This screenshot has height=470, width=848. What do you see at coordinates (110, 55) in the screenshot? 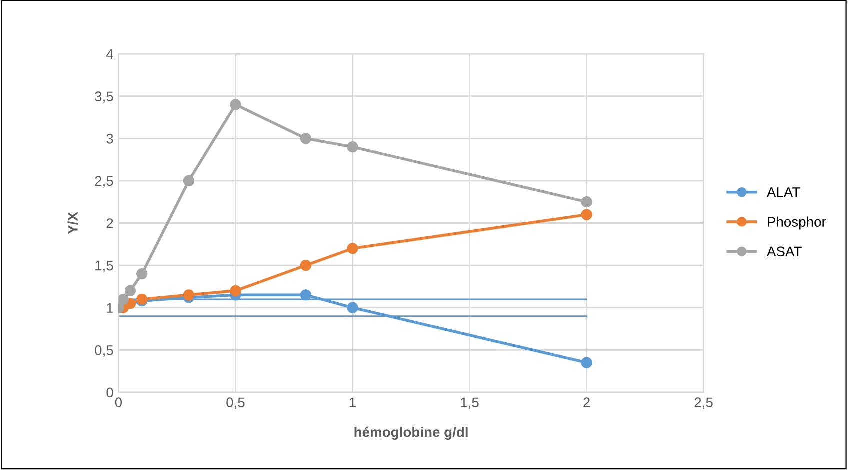
I see `y-tick-label: 4` at bounding box center [110, 55].